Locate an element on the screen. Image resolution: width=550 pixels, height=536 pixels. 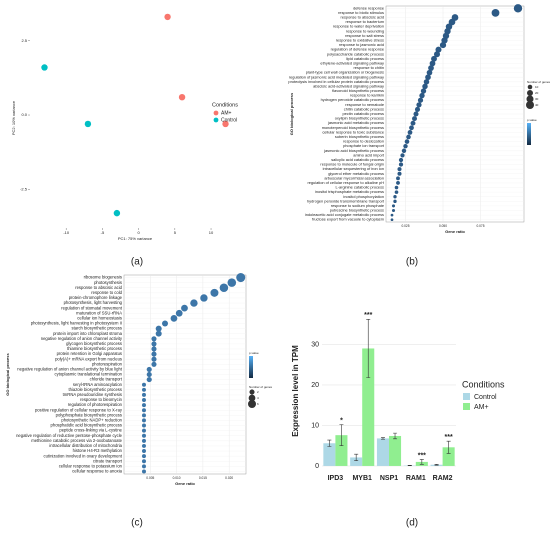
y-tick-label: maturation of SSU-rRNA is located at coordinates (99, 312).